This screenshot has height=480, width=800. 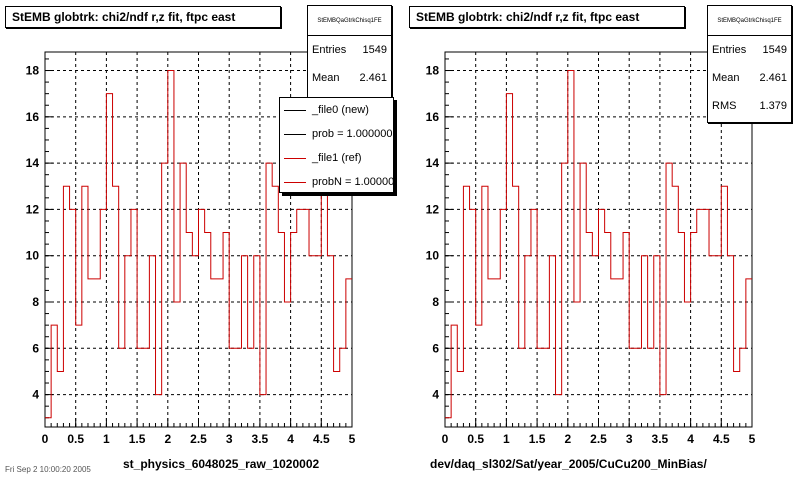 I want to click on legend-label: prob = 1.000000, so click(x=352, y=134).